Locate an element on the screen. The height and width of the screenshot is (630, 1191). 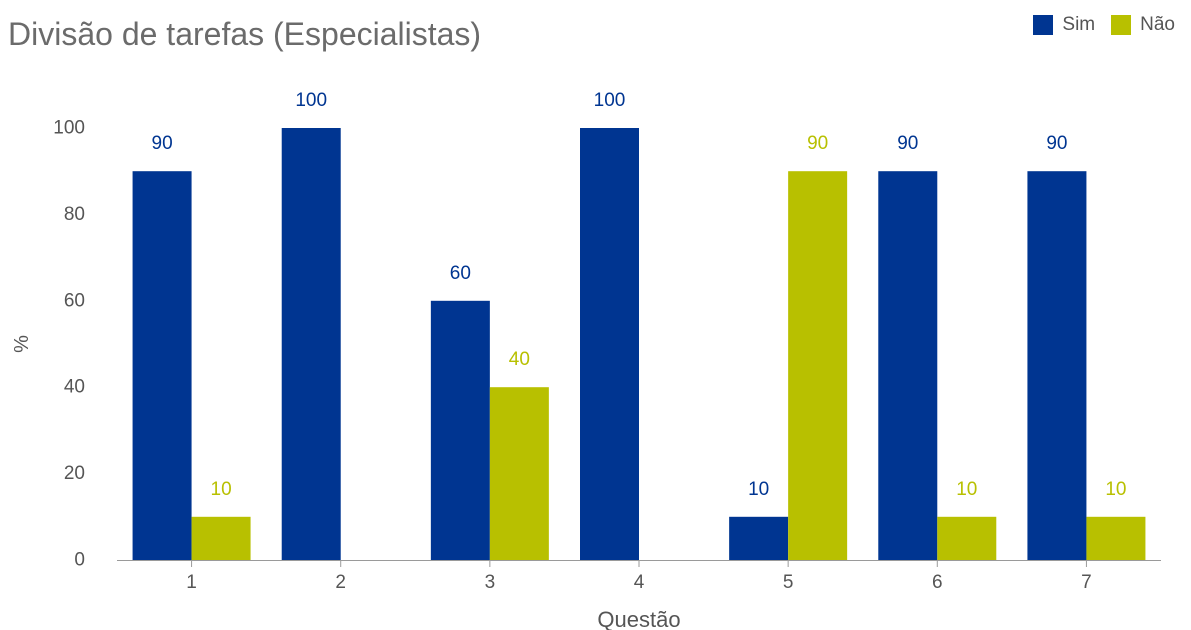
data-label: 60 is located at coordinates (460, 273).